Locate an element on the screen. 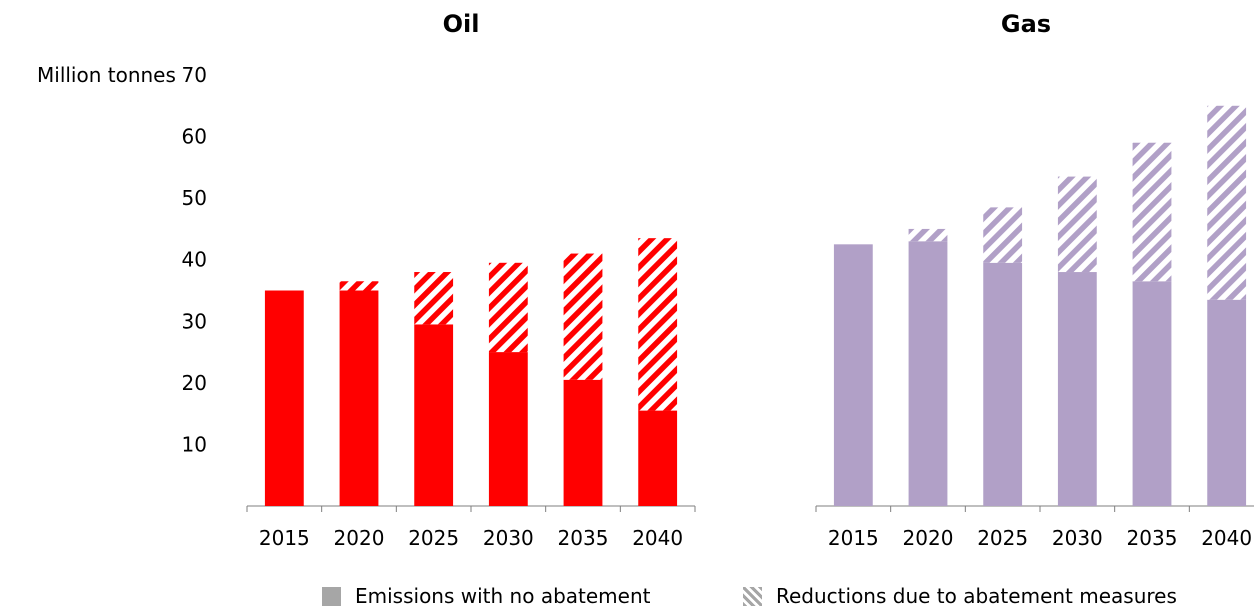 The height and width of the screenshot is (613, 1254). legend-label-reductions: Reductions due to abatement measures is located at coordinates (976, 596).